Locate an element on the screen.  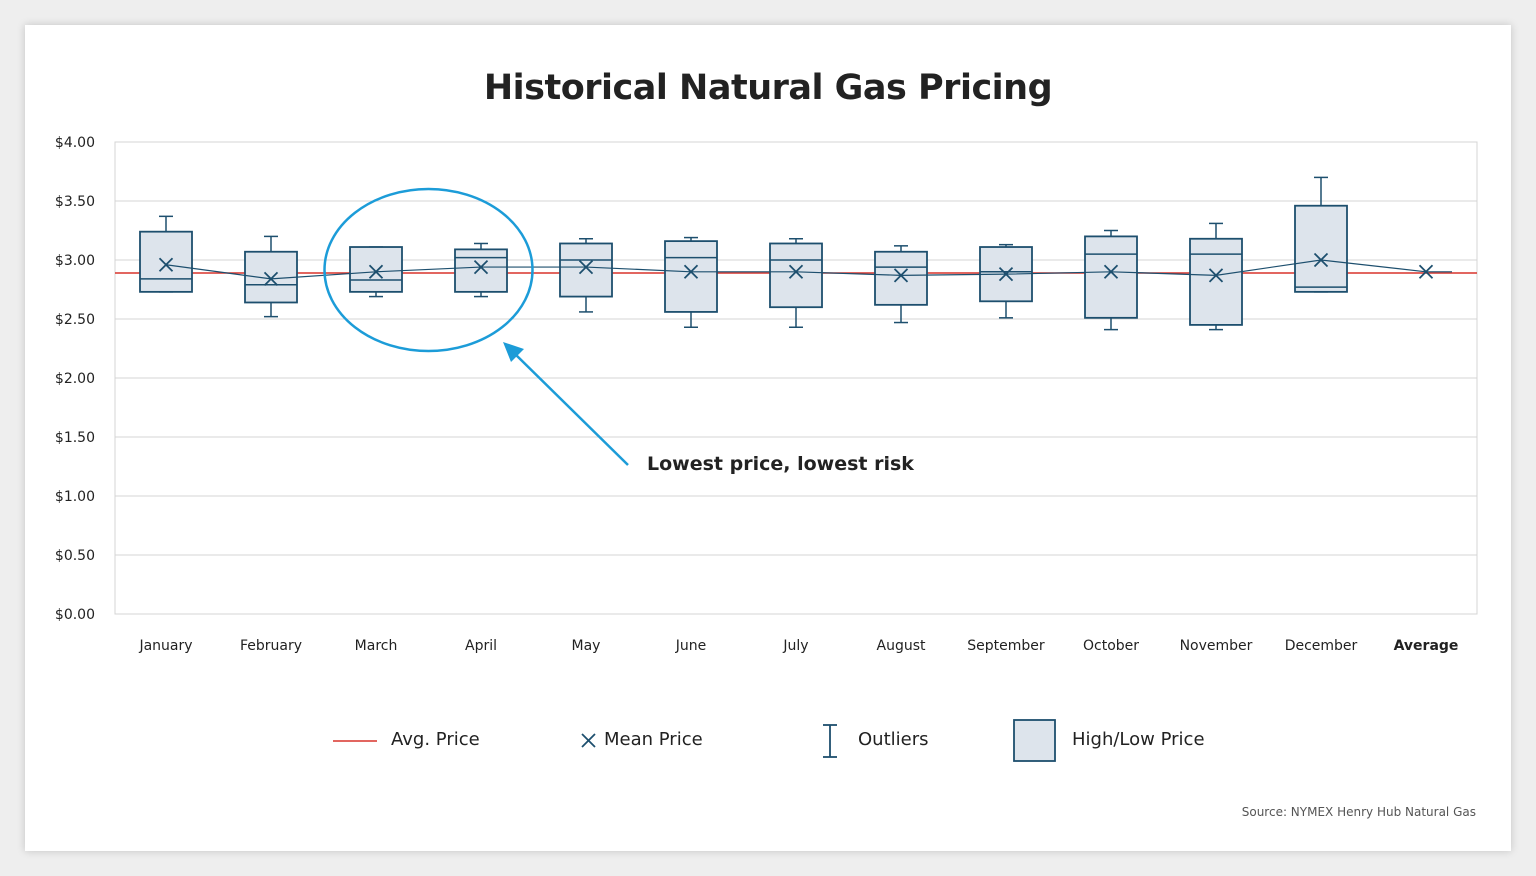
y-tick-label: $2.00 is located at coordinates (75, 379).